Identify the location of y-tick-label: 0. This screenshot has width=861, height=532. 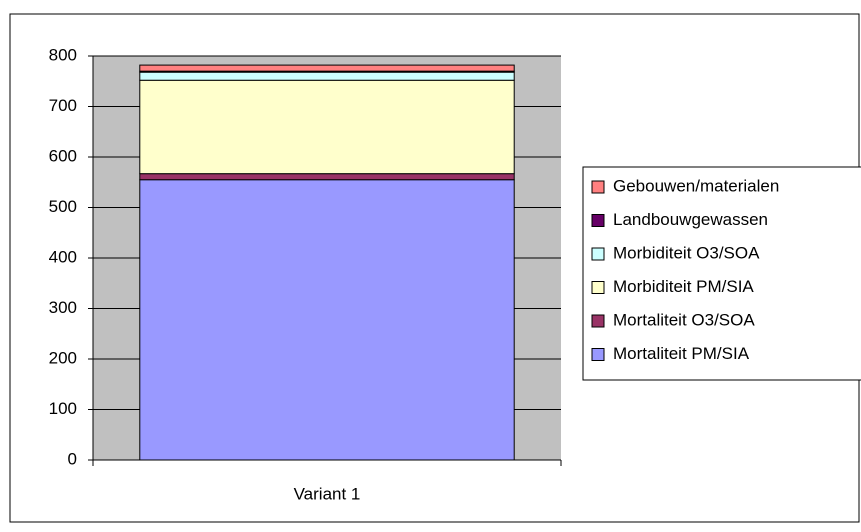
(72, 458).